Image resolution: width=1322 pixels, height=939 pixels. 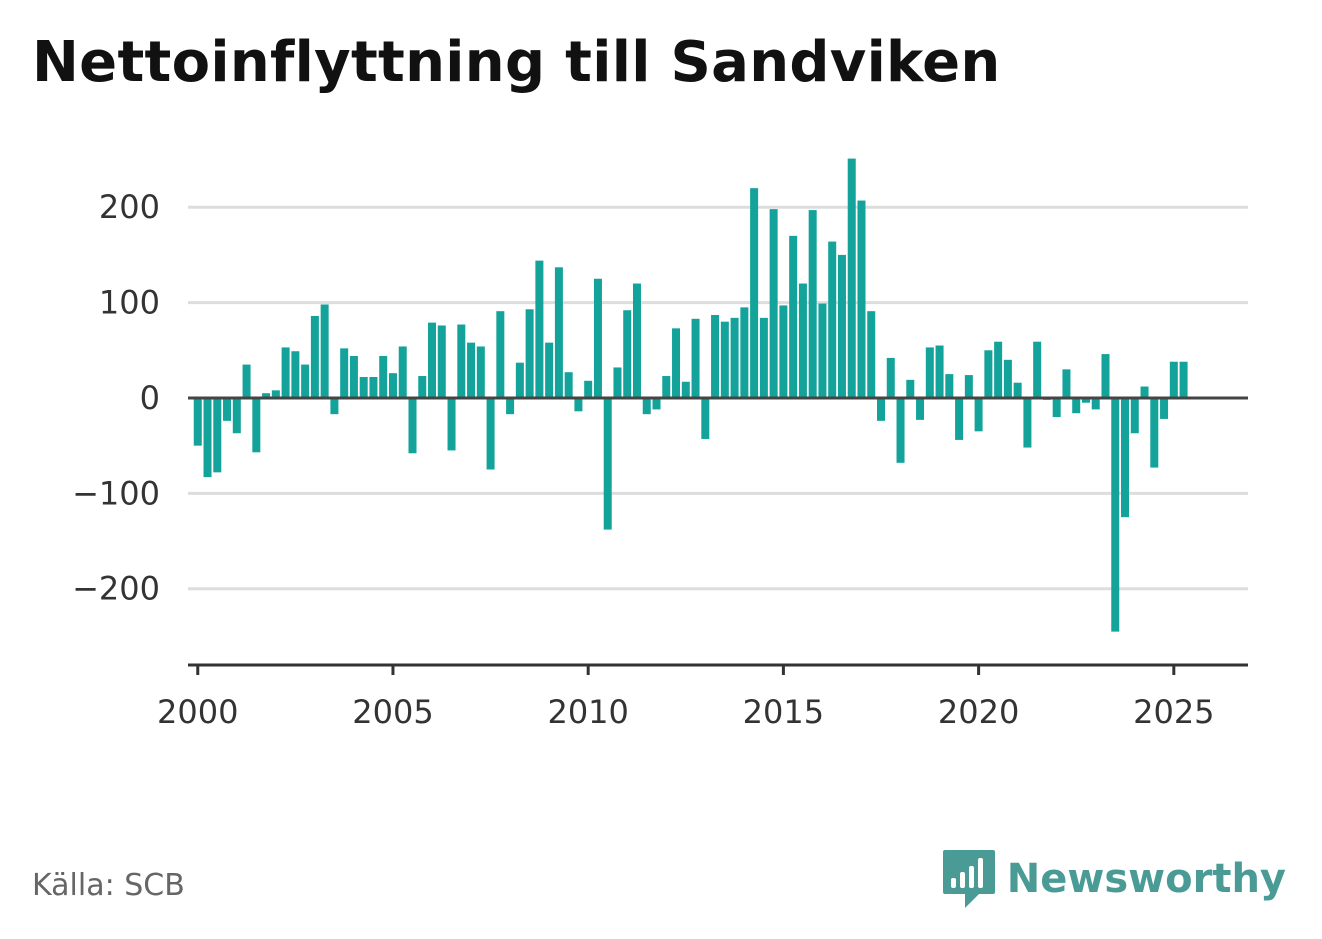 What do you see at coordinates (129, 207) in the screenshot?
I see `y-tick-label: 200` at bounding box center [129, 207].